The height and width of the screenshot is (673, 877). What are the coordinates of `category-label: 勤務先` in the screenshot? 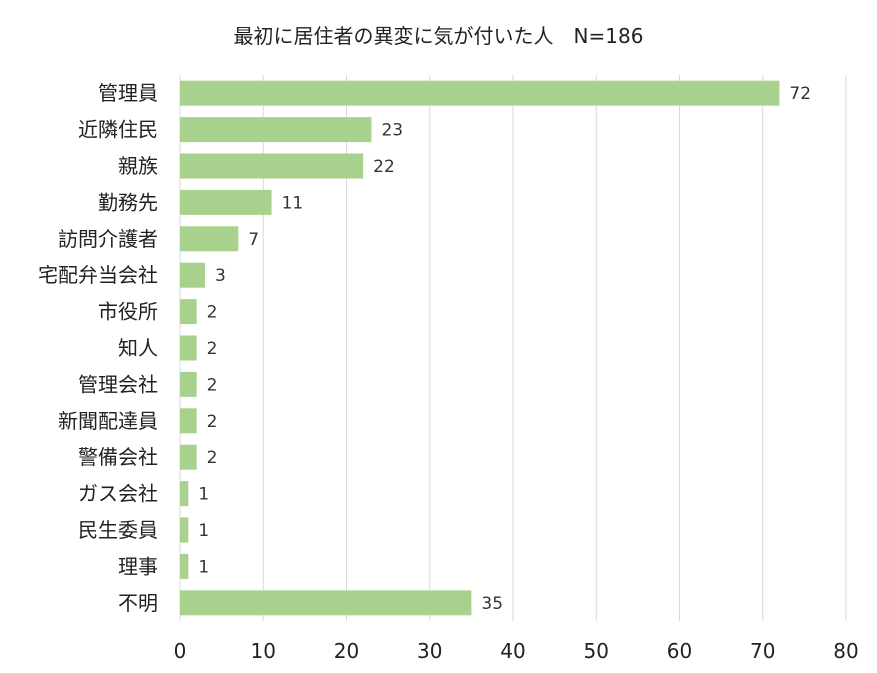 It's located at (128, 202).